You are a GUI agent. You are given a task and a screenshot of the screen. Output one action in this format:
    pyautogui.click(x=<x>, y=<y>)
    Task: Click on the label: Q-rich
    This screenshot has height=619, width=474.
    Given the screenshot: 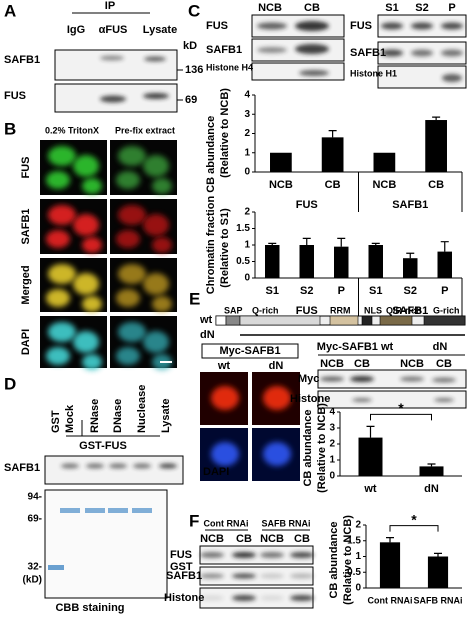 What is the action you would take?
    pyautogui.click(x=265, y=310)
    